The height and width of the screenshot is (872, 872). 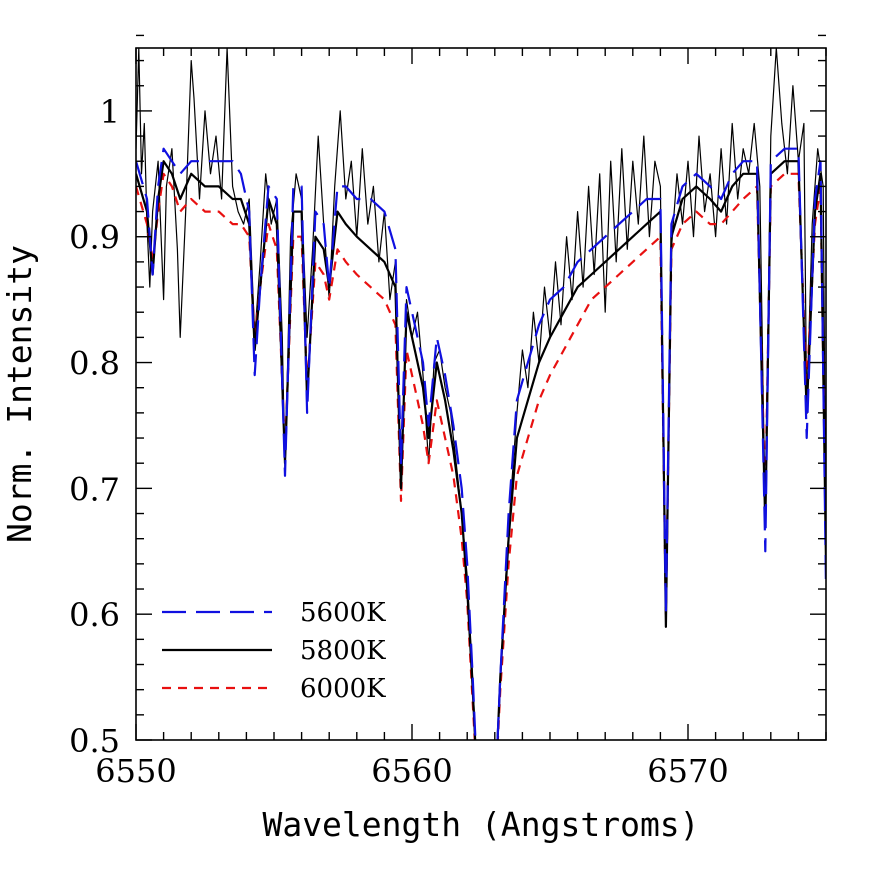 What do you see at coordinates (343, 651) in the screenshot?
I see `legend-label: 5800K` at bounding box center [343, 651].